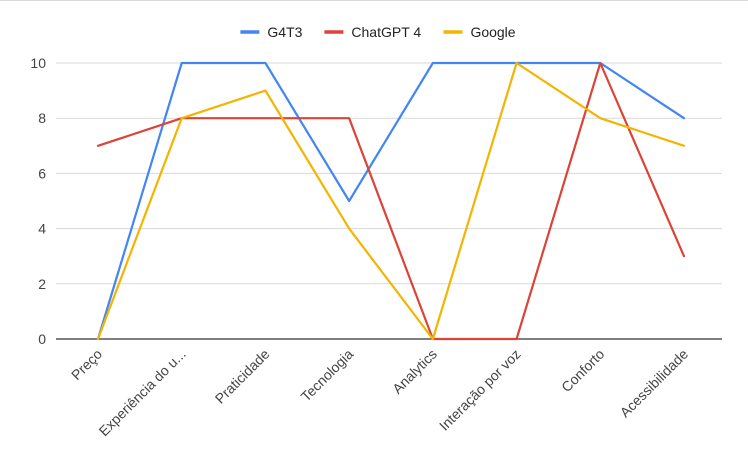  What do you see at coordinates (654, 383) in the screenshot?
I see `x-tick-label: Acessibilidade` at bounding box center [654, 383].